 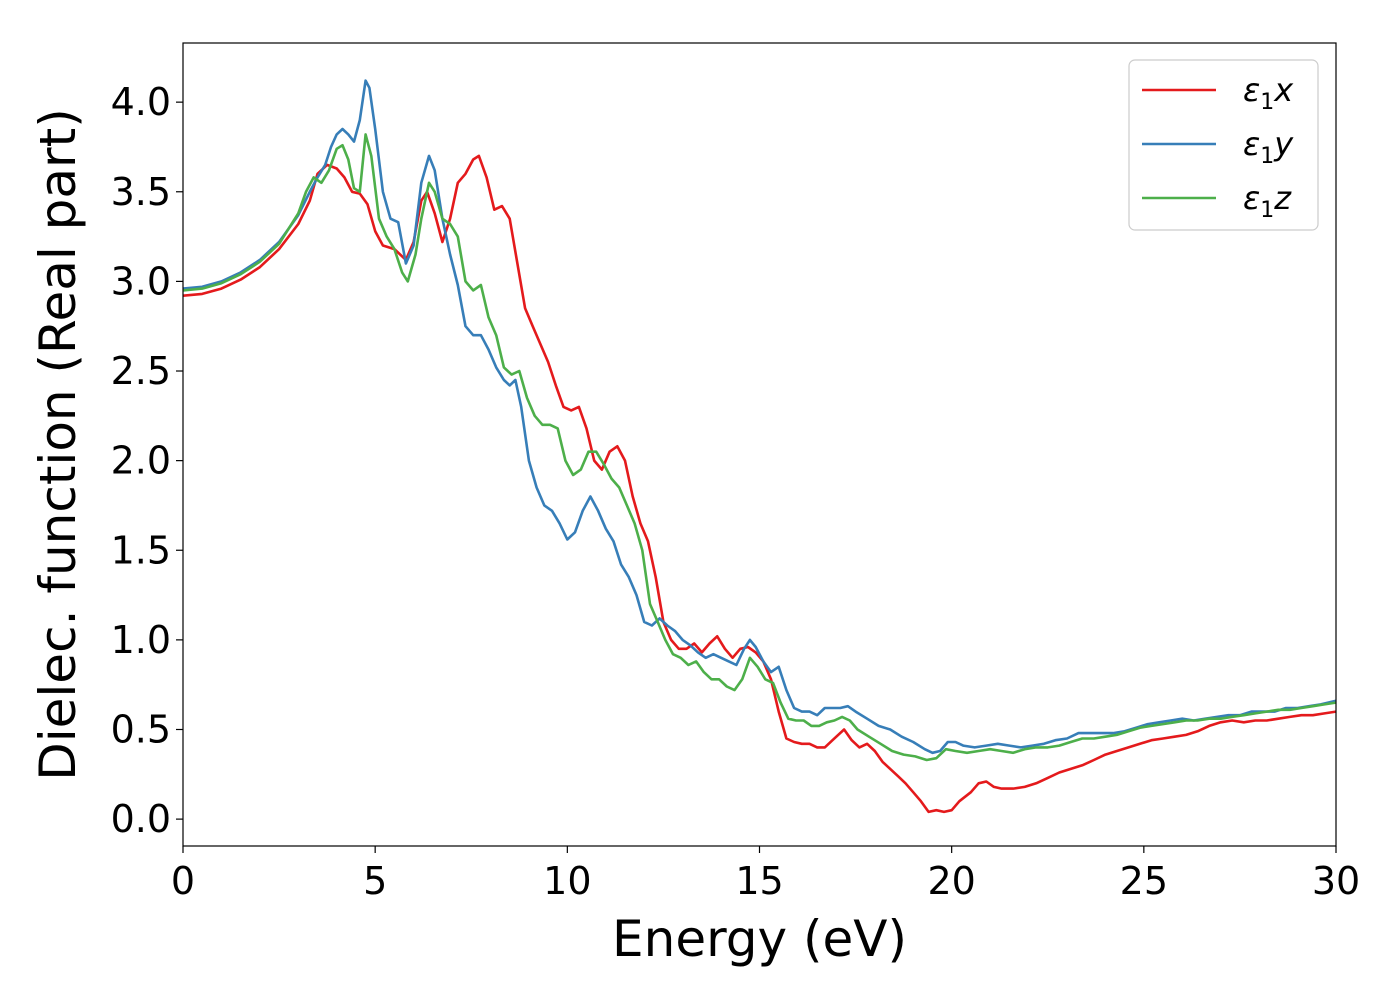 What do you see at coordinates (1144, 881) in the screenshot?
I see `x-tick-label: 25` at bounding box center [1144, 881].